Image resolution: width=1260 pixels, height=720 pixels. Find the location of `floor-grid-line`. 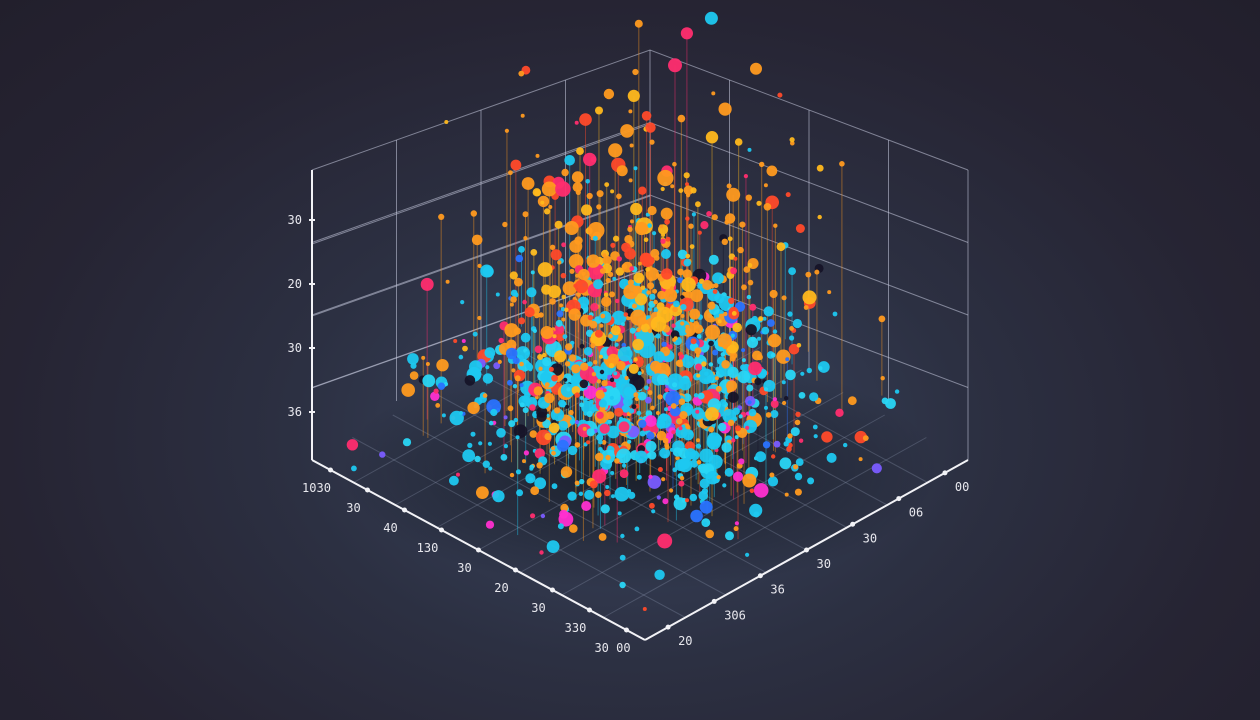

floor-grid-line is located at coordinates (519, 527).